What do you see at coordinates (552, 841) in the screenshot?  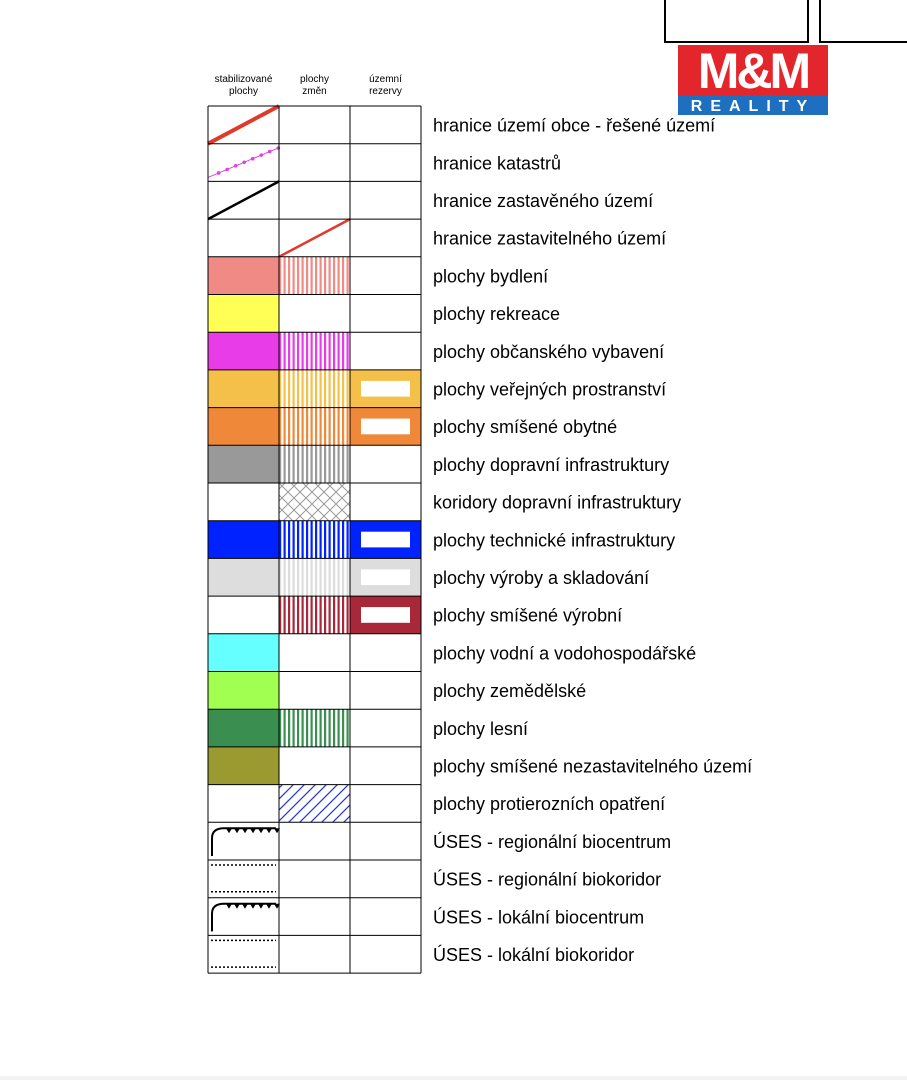 I see `row-label: ÚSES - regionální biocentrum` at bounding box center [552, 841].